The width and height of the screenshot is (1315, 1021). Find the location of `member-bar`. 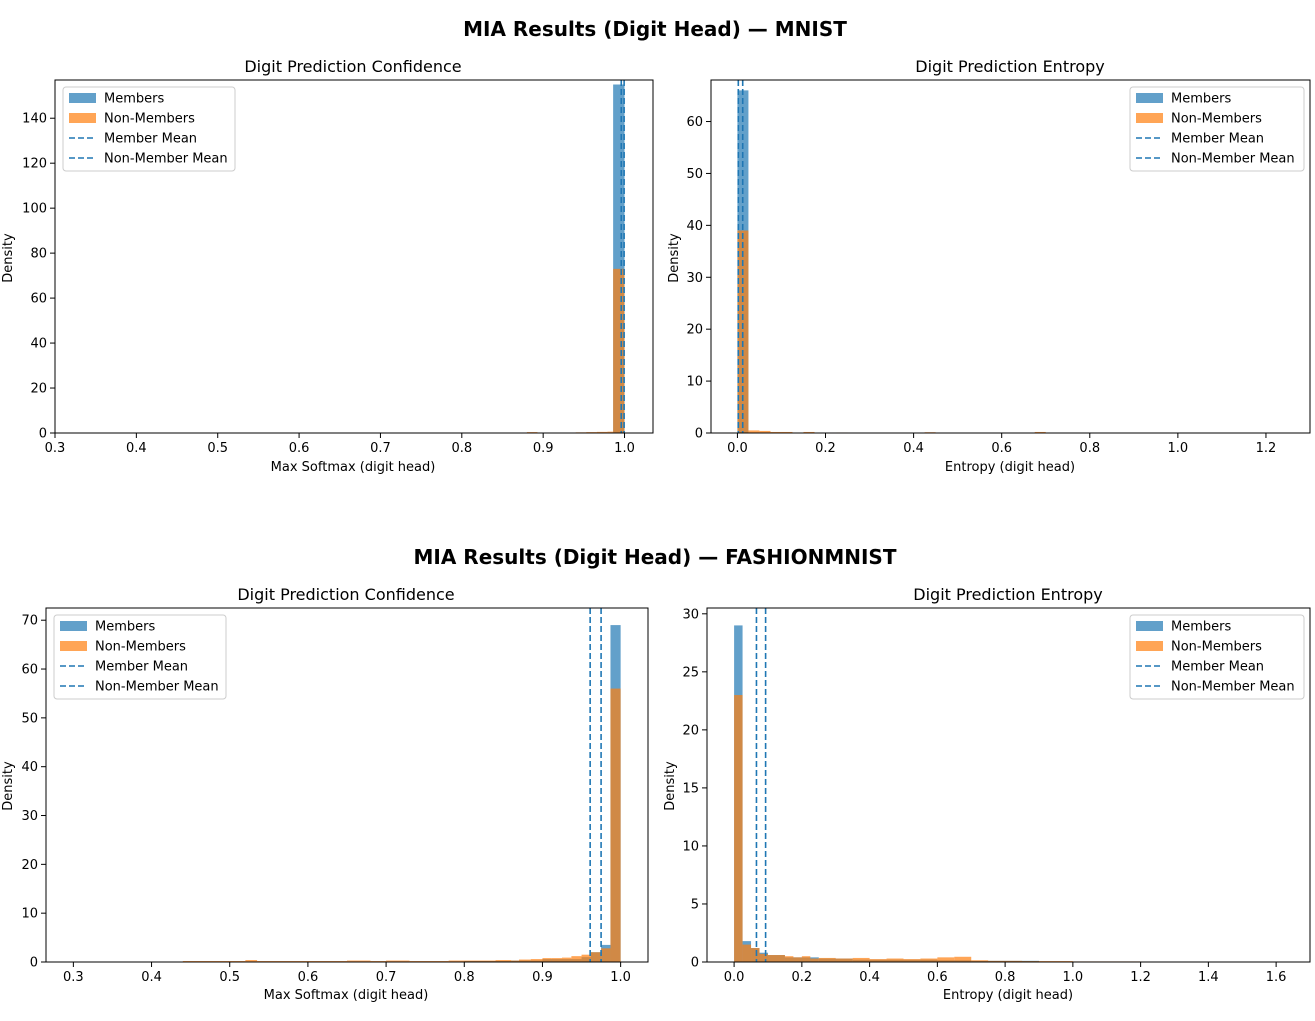

member-bar is located at coordinates (619, 258).